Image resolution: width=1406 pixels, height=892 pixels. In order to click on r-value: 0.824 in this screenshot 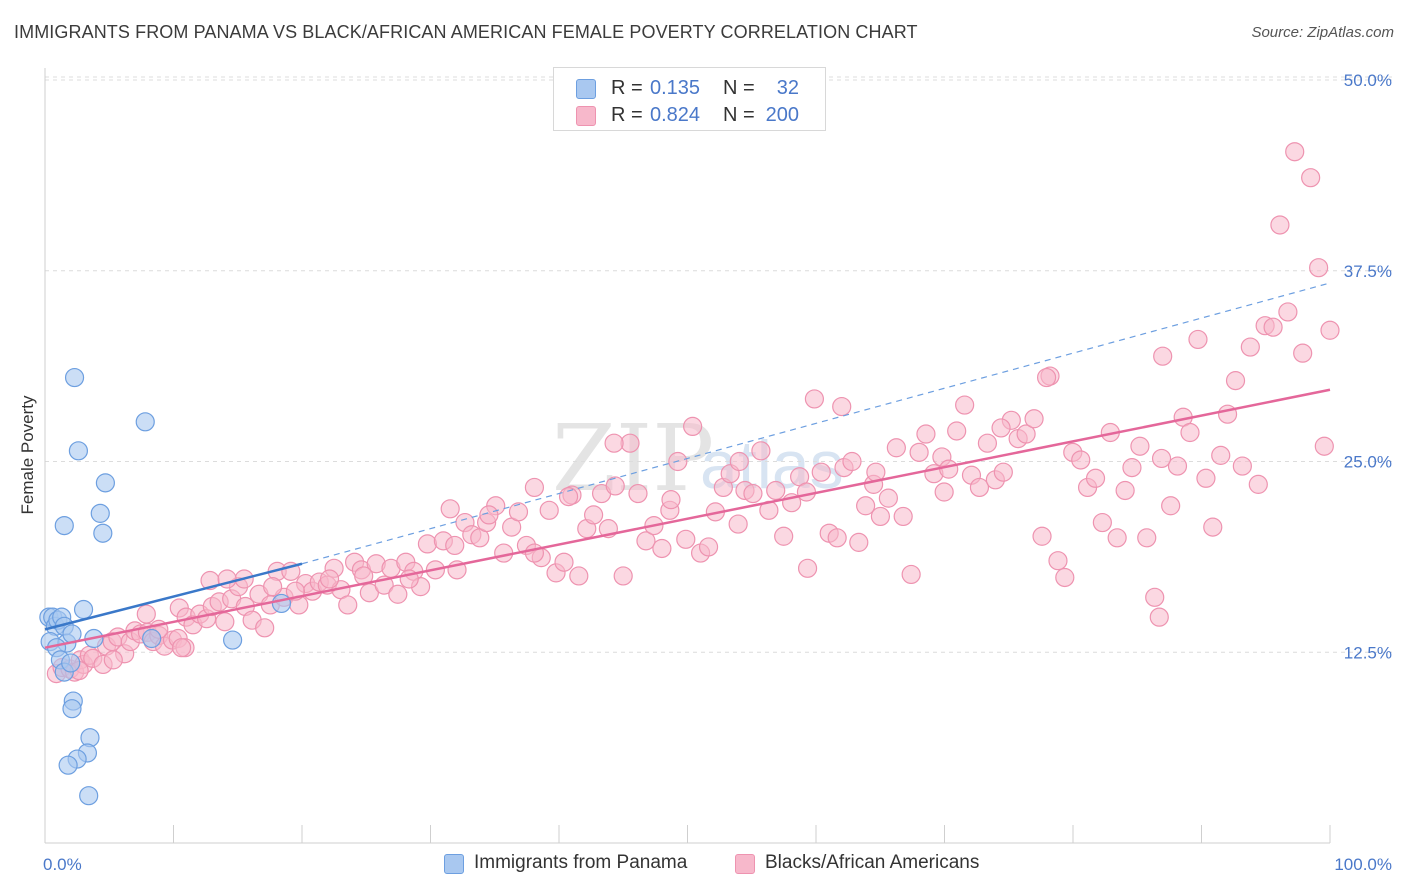, I will do `click(675, 115)`.